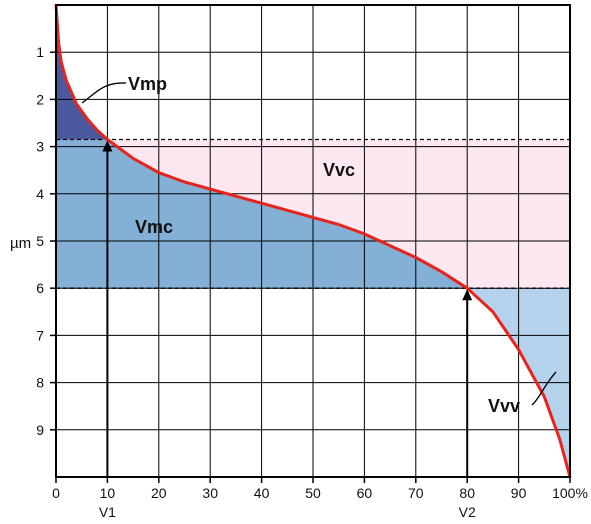 The image size is (591, 524). What do you see at coordinates (416, 493) in the screenshot?
I see `x-tick-label: 70` at bounding box center [416, 493].